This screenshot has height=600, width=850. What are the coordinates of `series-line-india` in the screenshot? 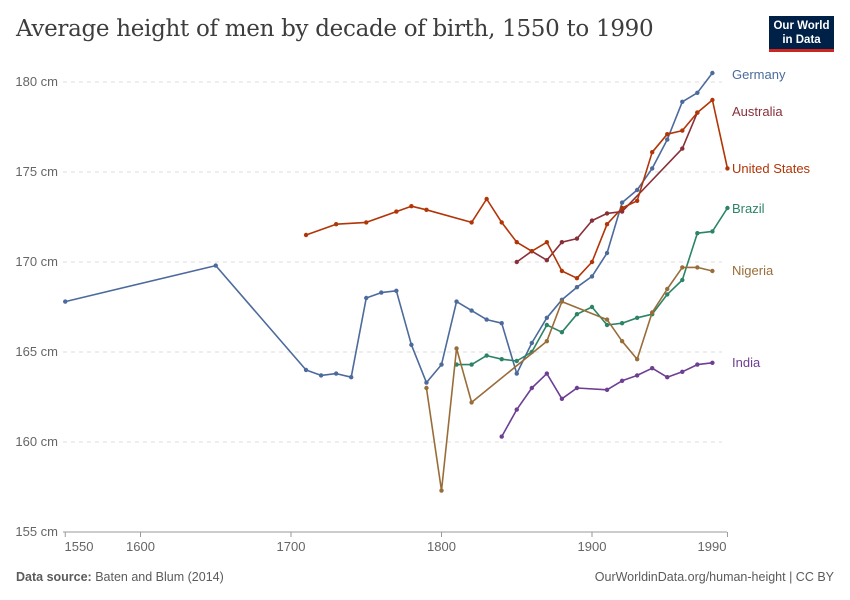 It's located at (607, 399).